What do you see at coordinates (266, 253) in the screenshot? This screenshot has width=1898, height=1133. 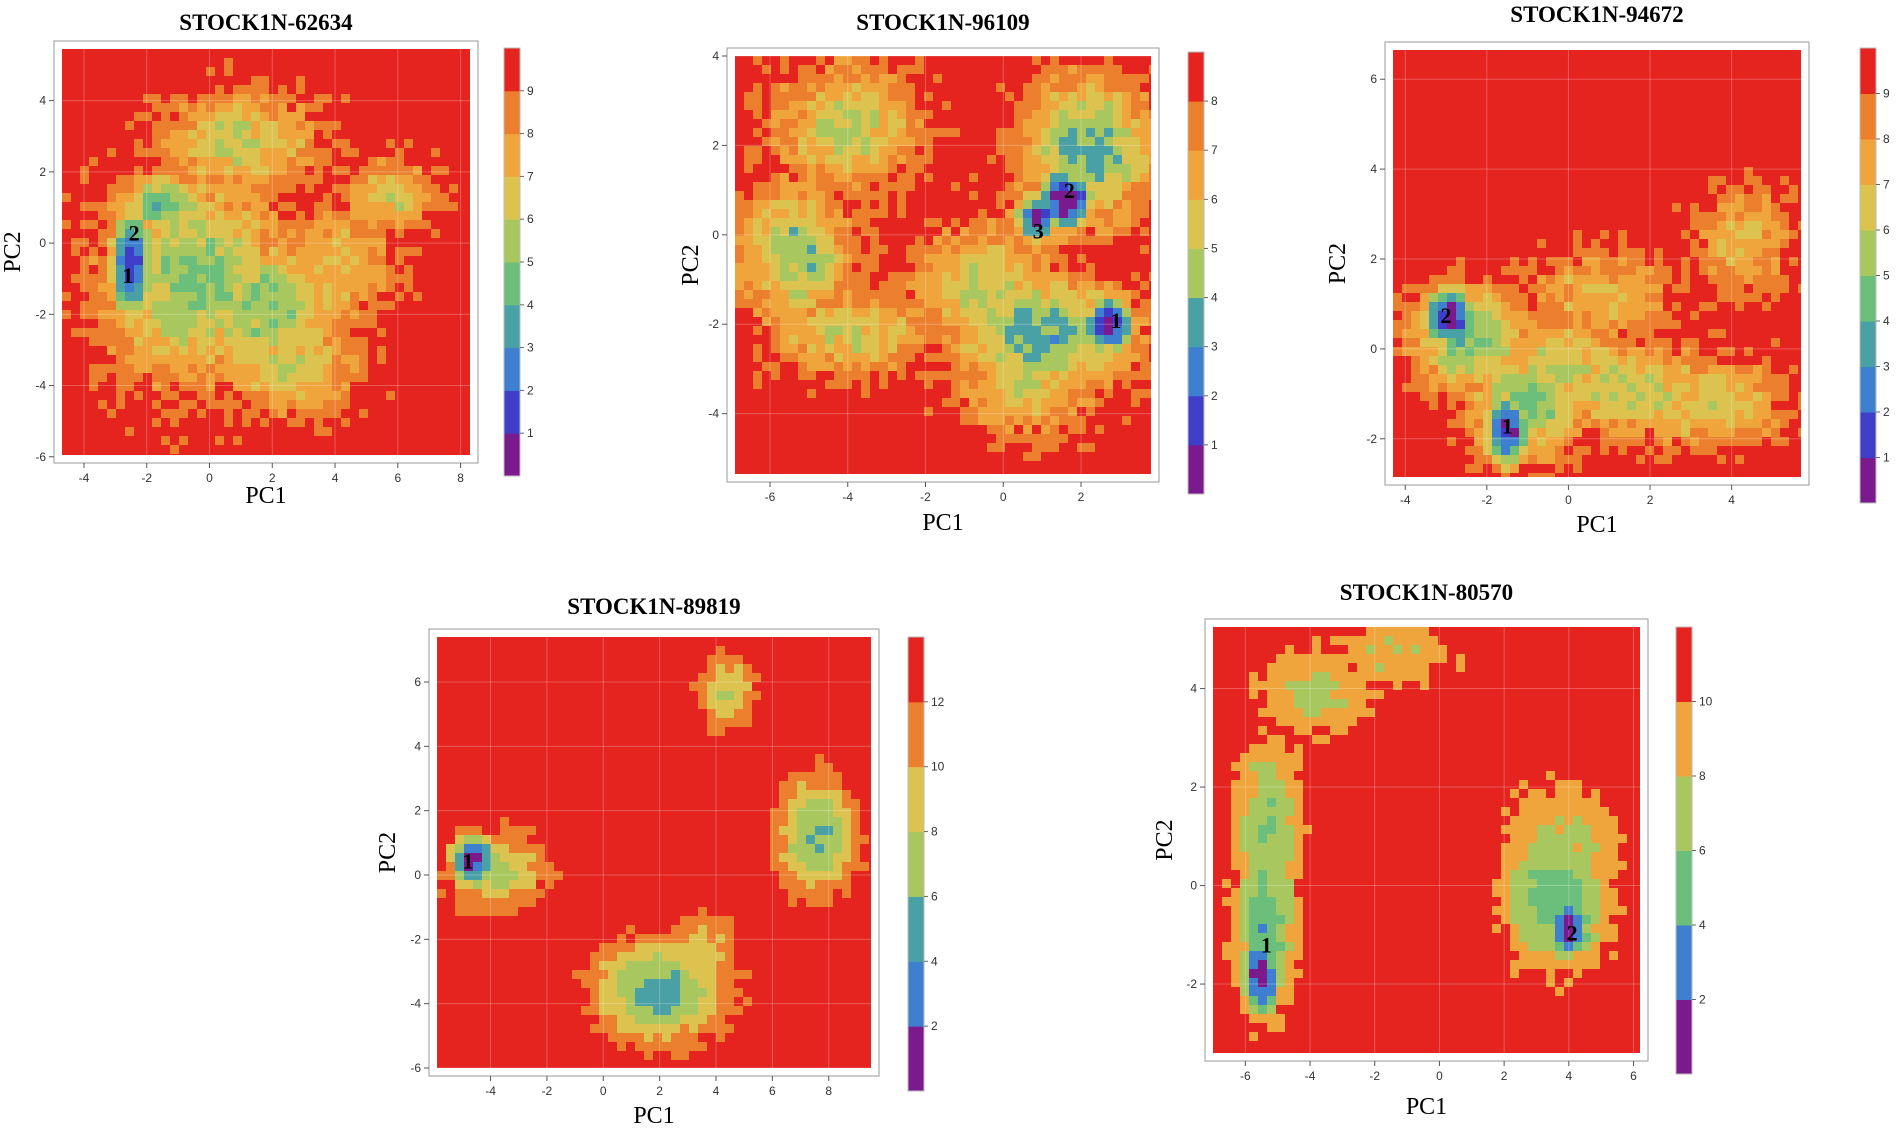 I see `grid` at bounding box center [266, 253].